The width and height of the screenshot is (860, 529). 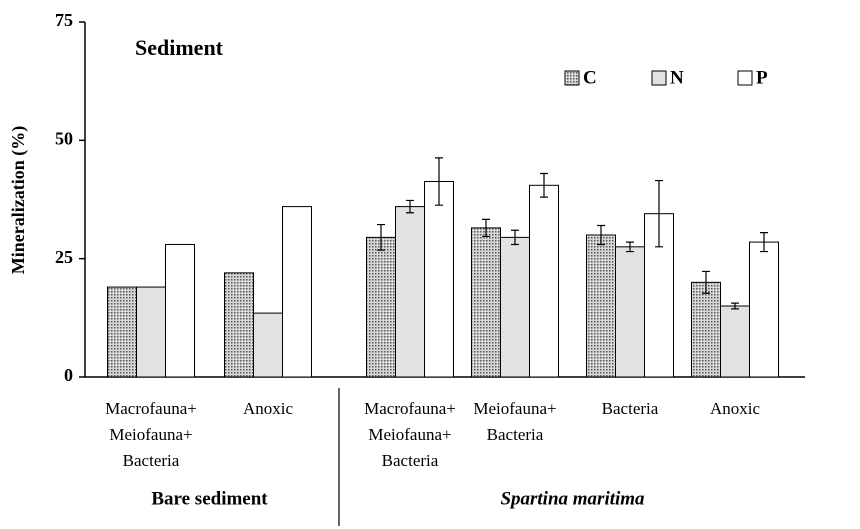 What do you see at coordinates (64, 20) in the screenshot?
I see `y-tick-label: 75` at bounding box center [64, 20].